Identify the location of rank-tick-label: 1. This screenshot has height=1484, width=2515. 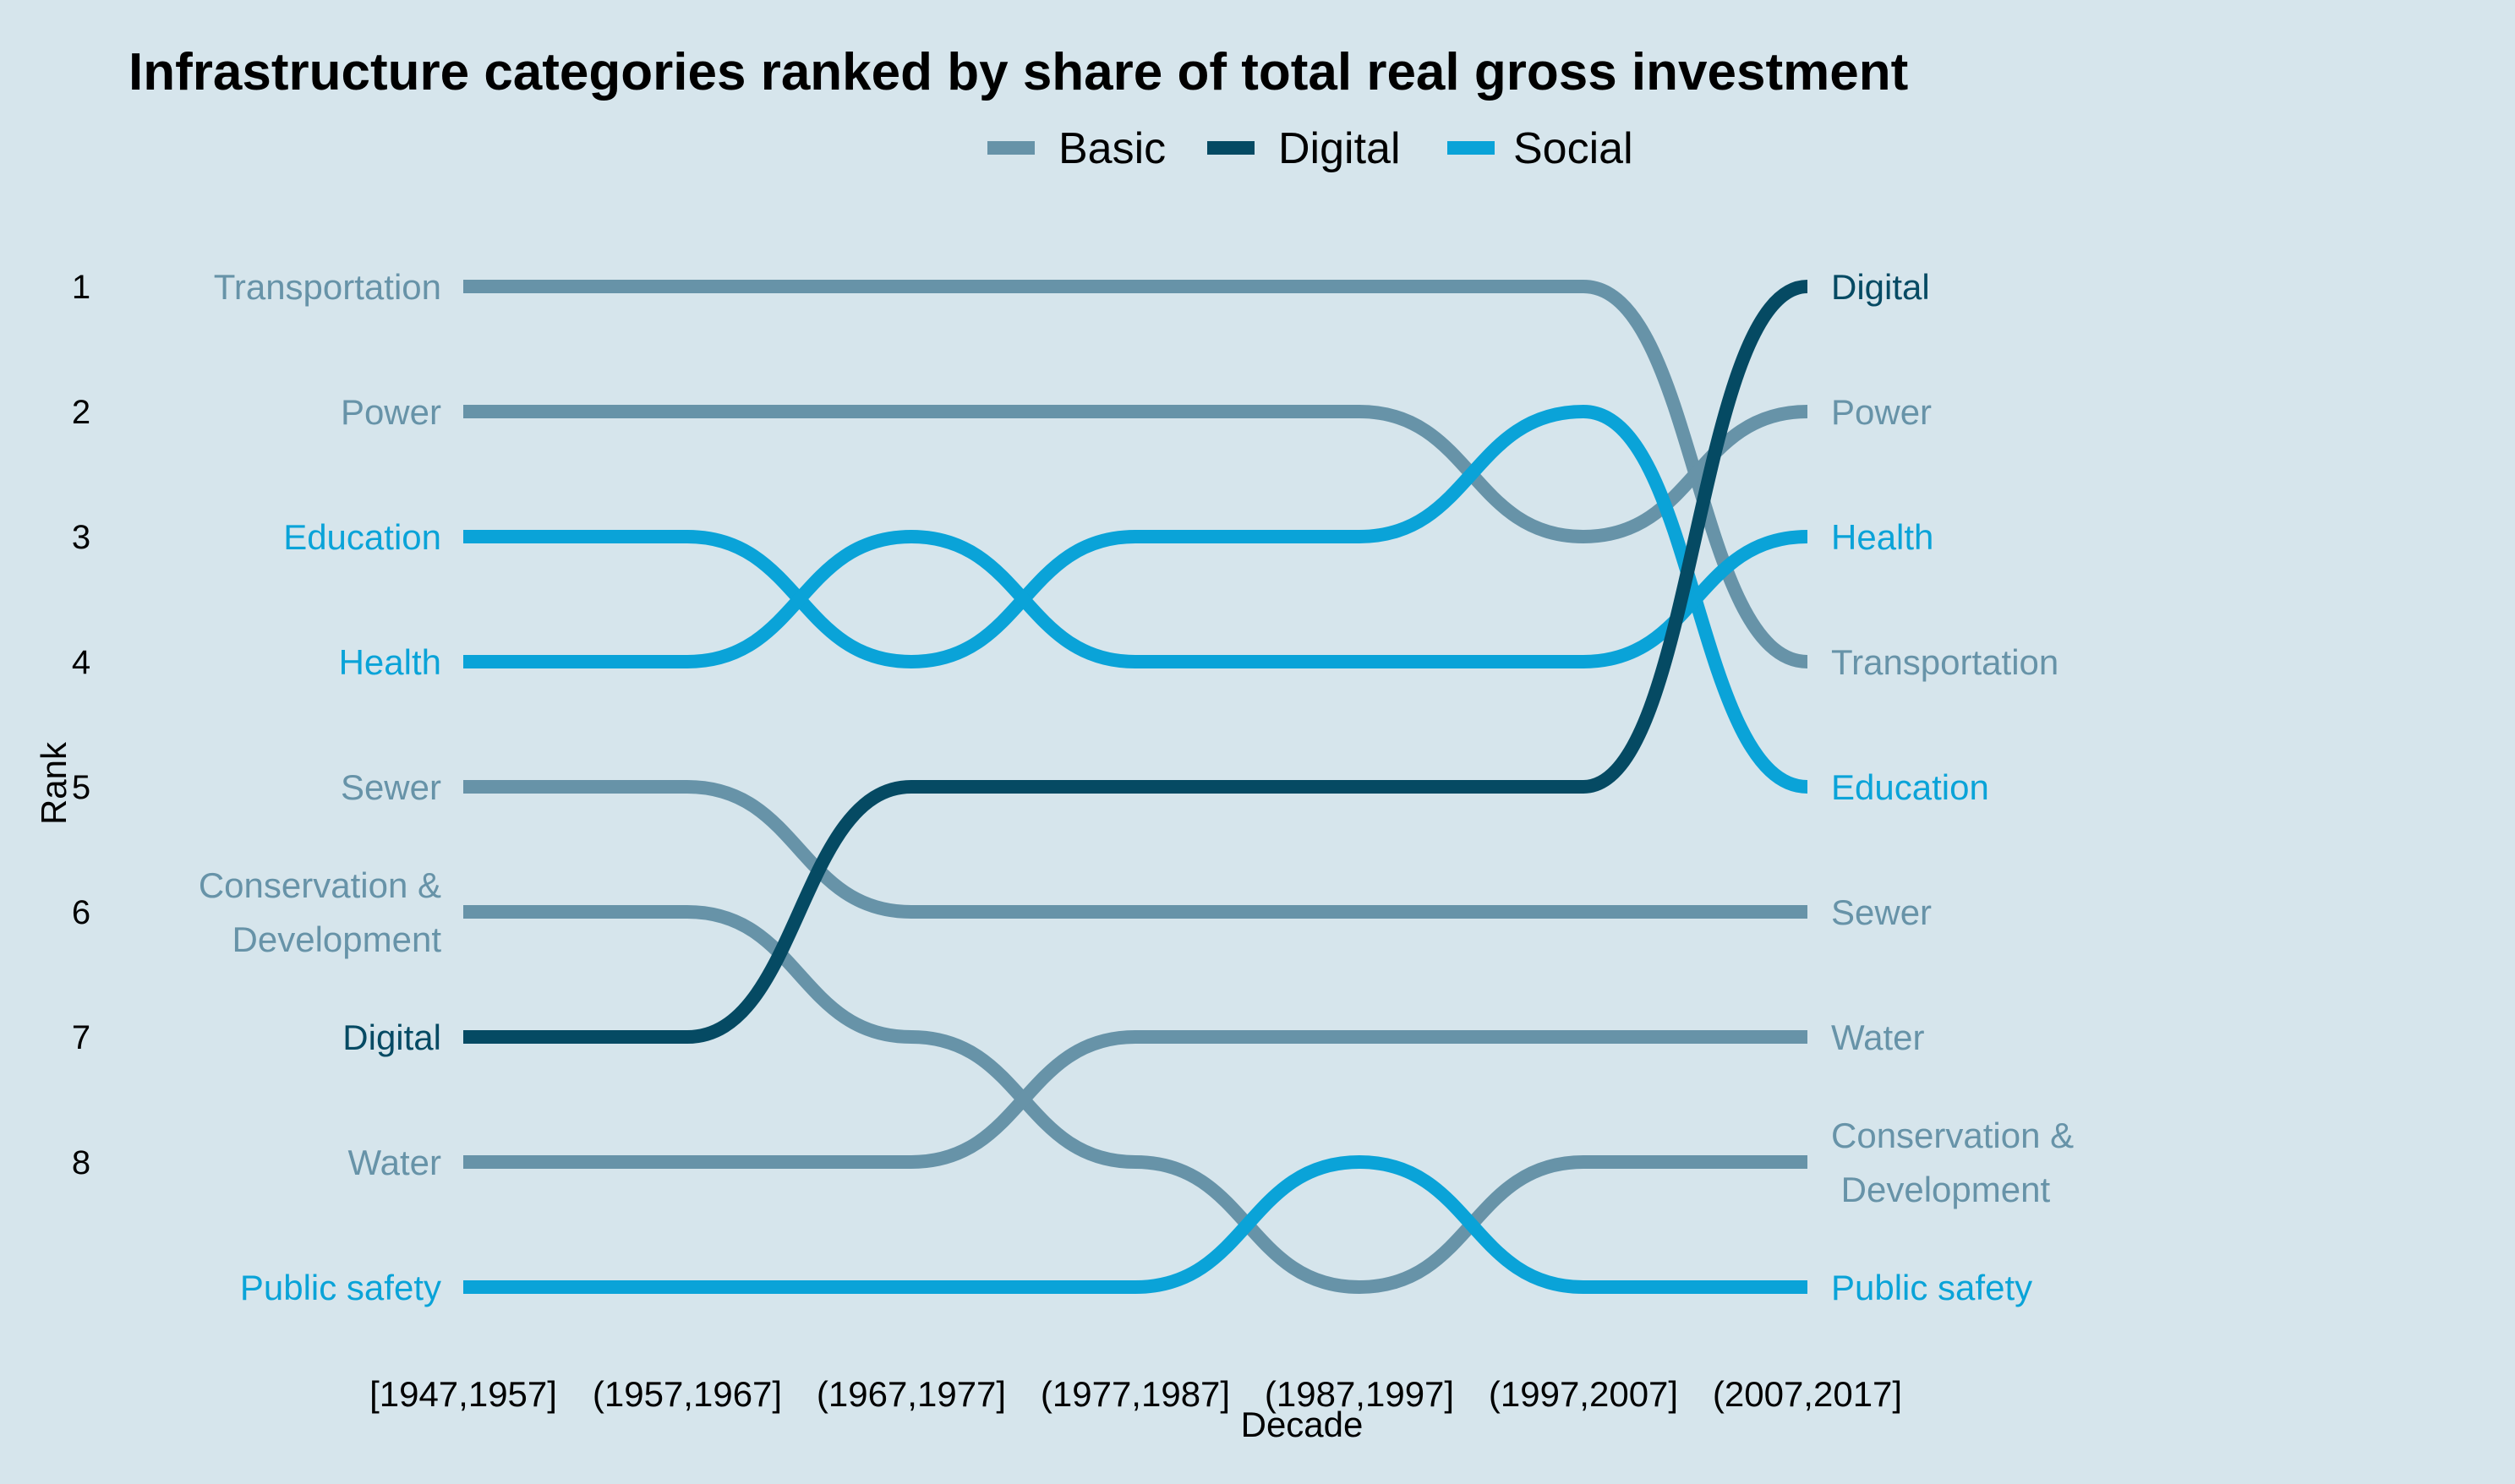
(81, 287).